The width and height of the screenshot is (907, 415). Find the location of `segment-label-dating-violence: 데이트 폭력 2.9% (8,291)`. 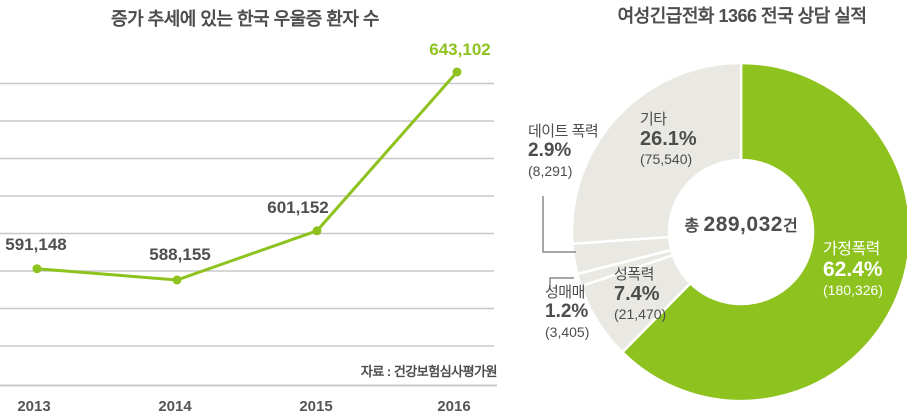

segment-label-dating-violence: 데이트 폭력 2.9% (8,291) is located at coordinates (563, 151).